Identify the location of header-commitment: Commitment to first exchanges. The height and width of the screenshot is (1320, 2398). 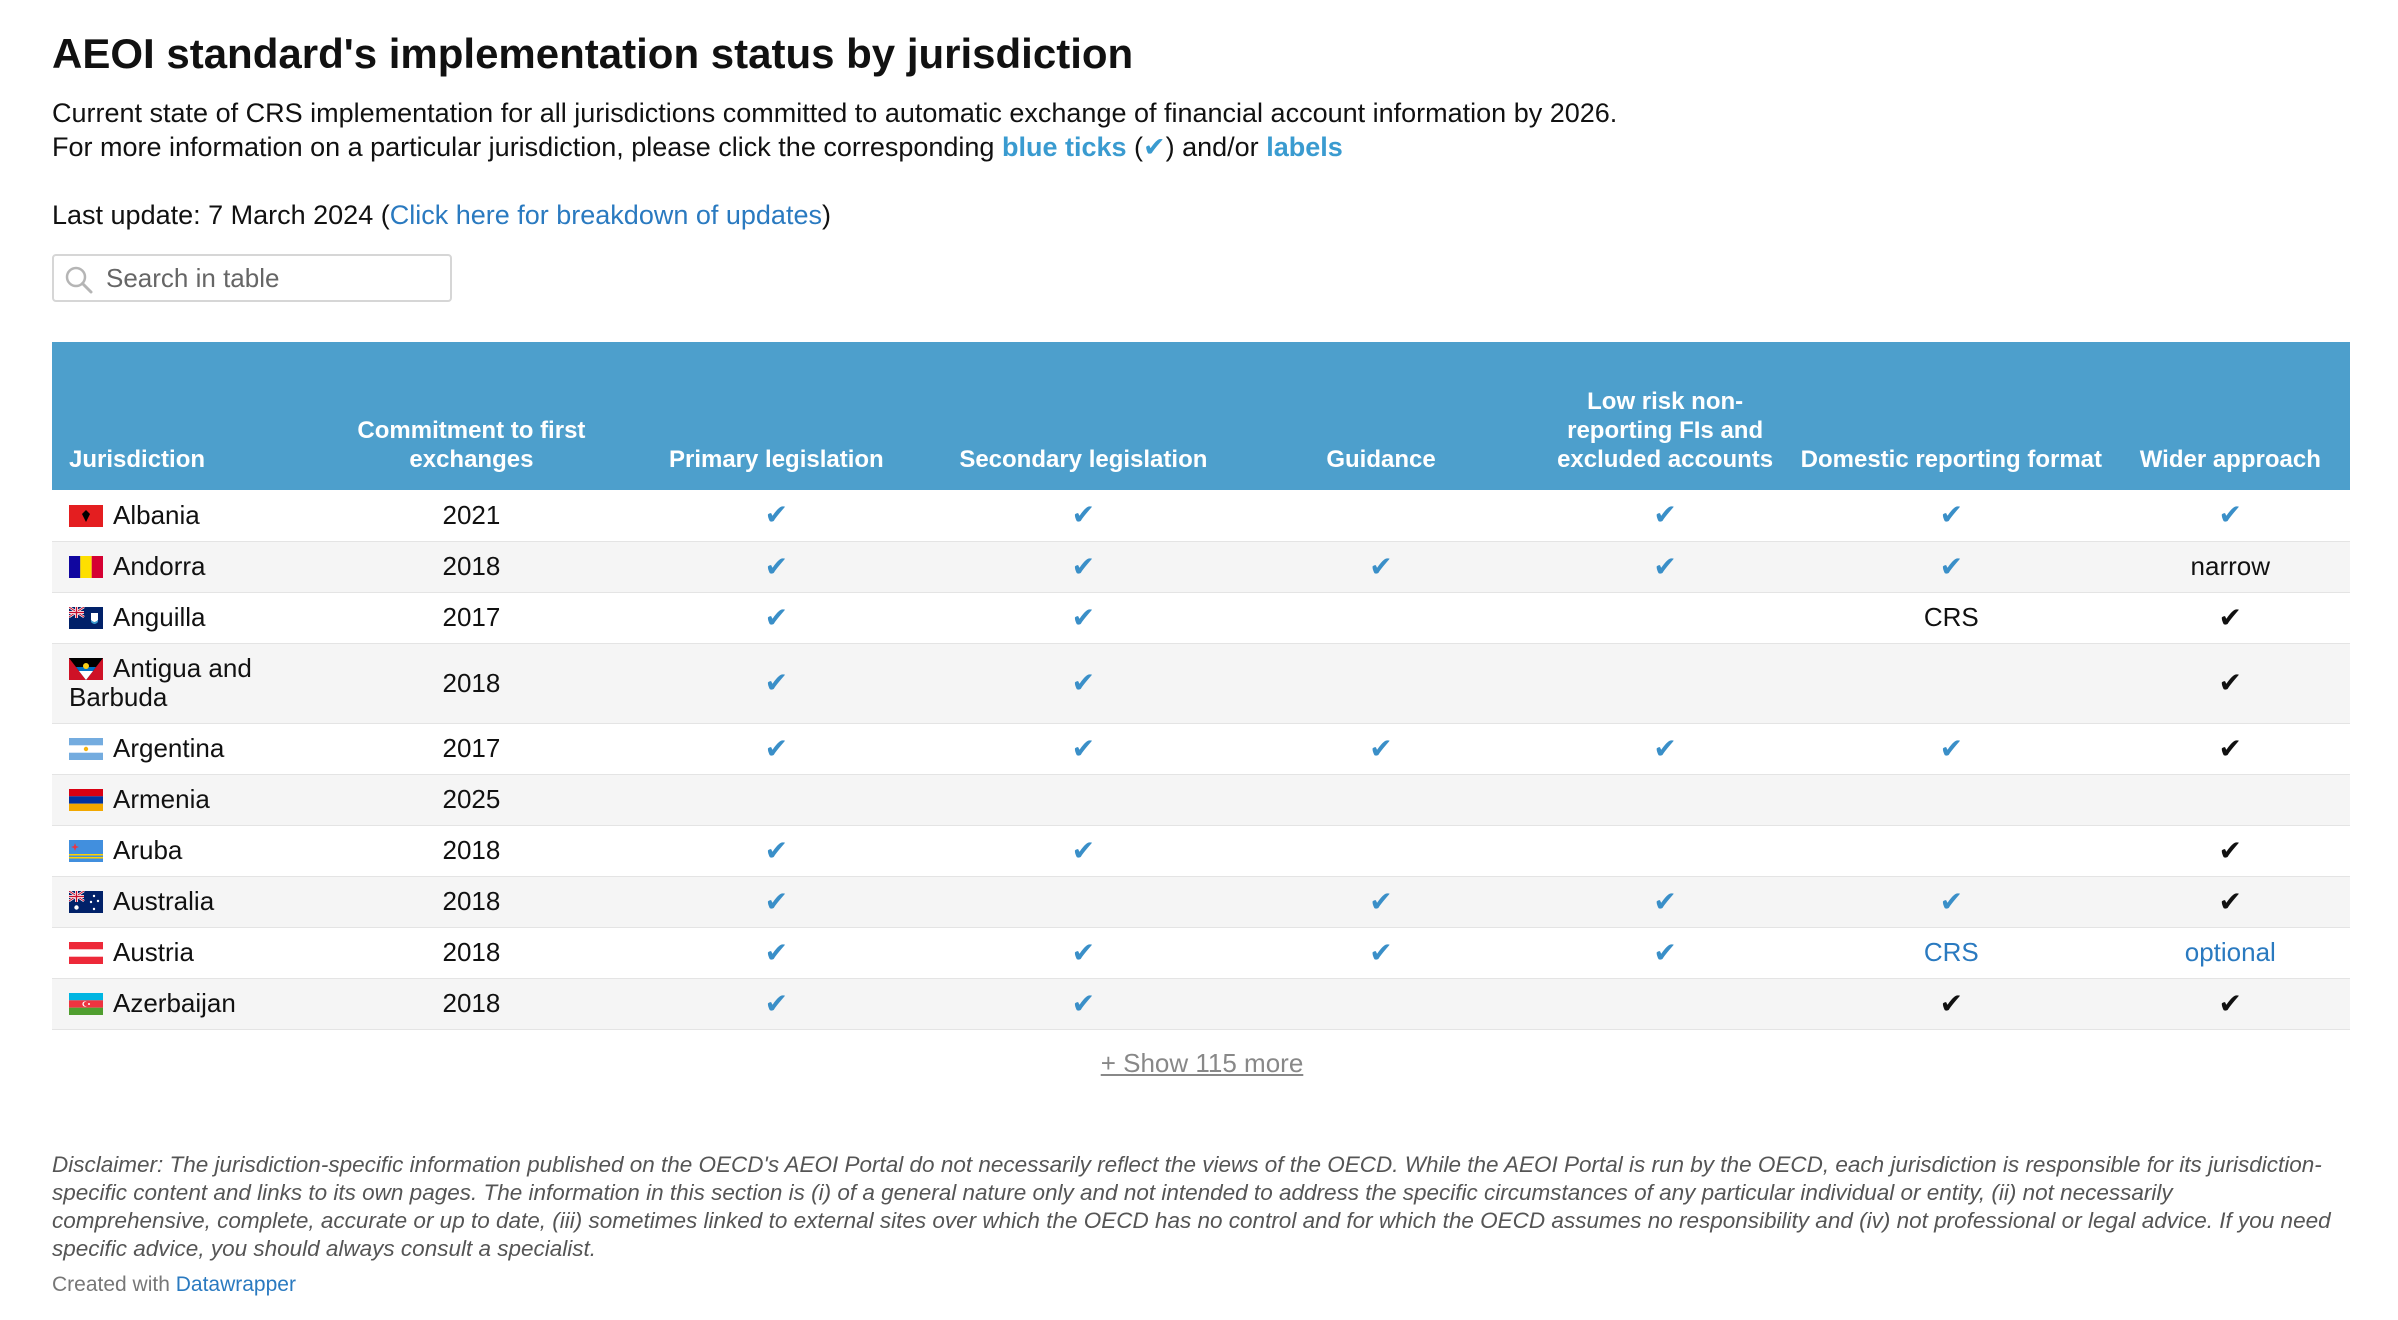
(471, 445).